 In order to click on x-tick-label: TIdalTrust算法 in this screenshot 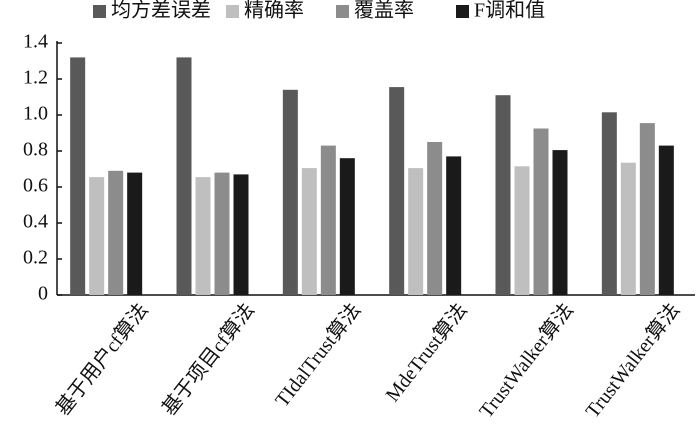, I will do `click(317, 355)`.